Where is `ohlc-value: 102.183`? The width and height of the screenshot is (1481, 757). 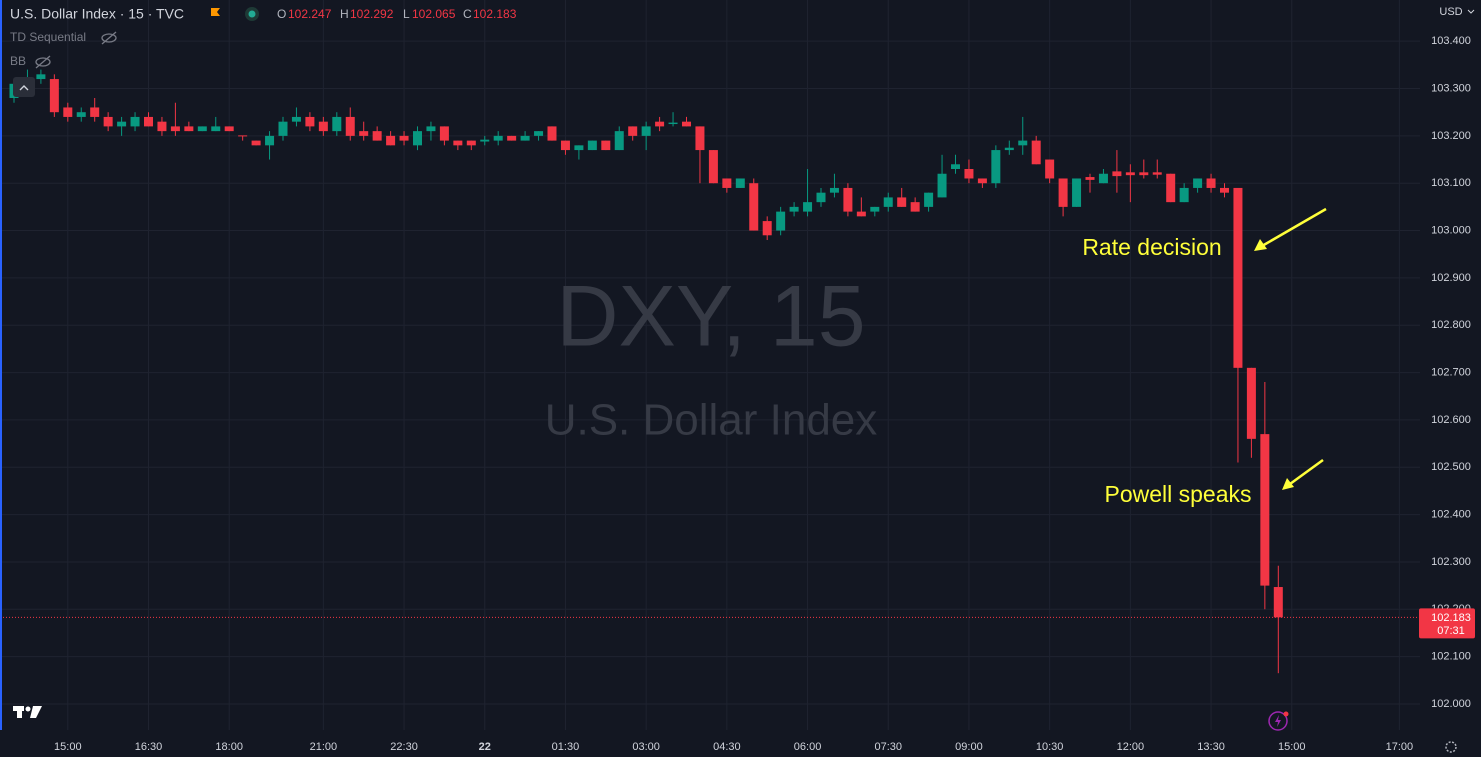
ohlc-value: 102.183 is located at coordinates (495, 14).